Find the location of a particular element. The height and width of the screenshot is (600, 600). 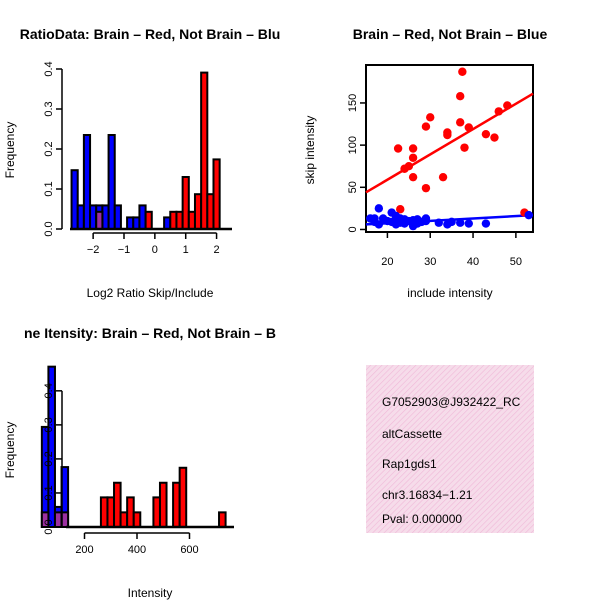

x-axis-label: Intensity is located at coordinates (150, 593).